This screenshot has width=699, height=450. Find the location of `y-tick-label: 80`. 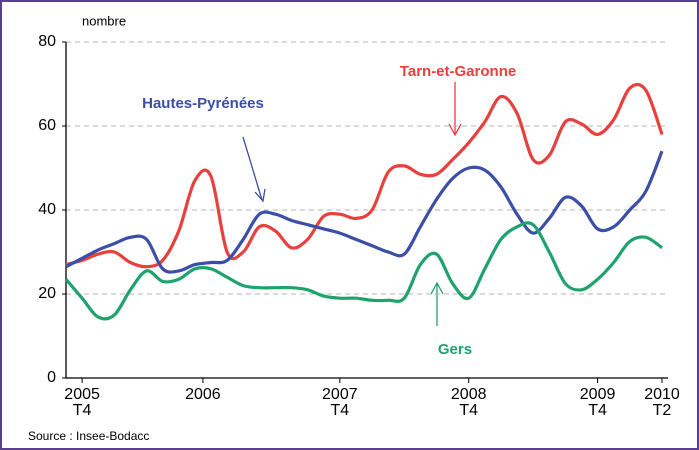

y-tick-label: 80 is located at coordinates (47, 41).